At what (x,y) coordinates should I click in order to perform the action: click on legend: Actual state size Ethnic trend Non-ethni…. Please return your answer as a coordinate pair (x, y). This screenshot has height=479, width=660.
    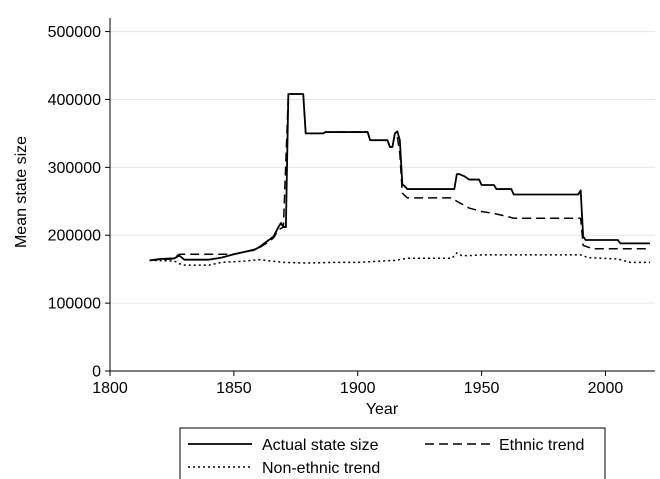
    Looking at the image, I should click on (392, 453).